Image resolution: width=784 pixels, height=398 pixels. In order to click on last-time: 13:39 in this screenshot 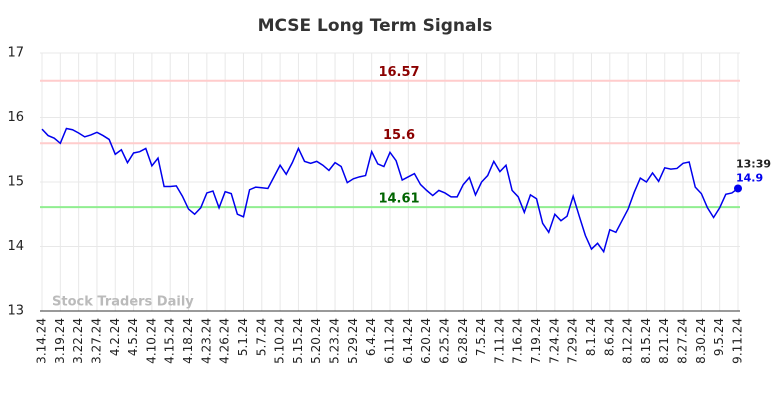, I will do `click(753, 163)`.